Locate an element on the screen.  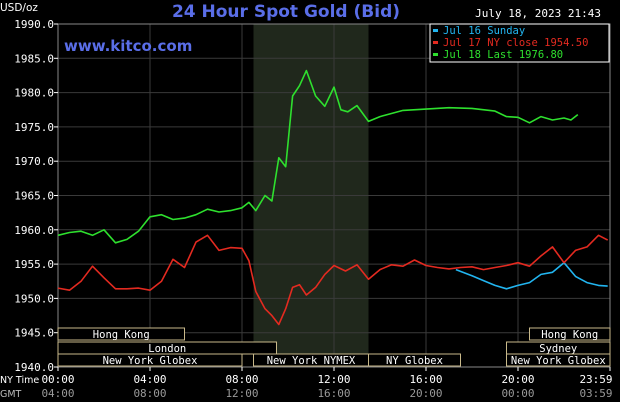
x-tick-label-gmt: 04:00 is located at coordinates (57, 393).